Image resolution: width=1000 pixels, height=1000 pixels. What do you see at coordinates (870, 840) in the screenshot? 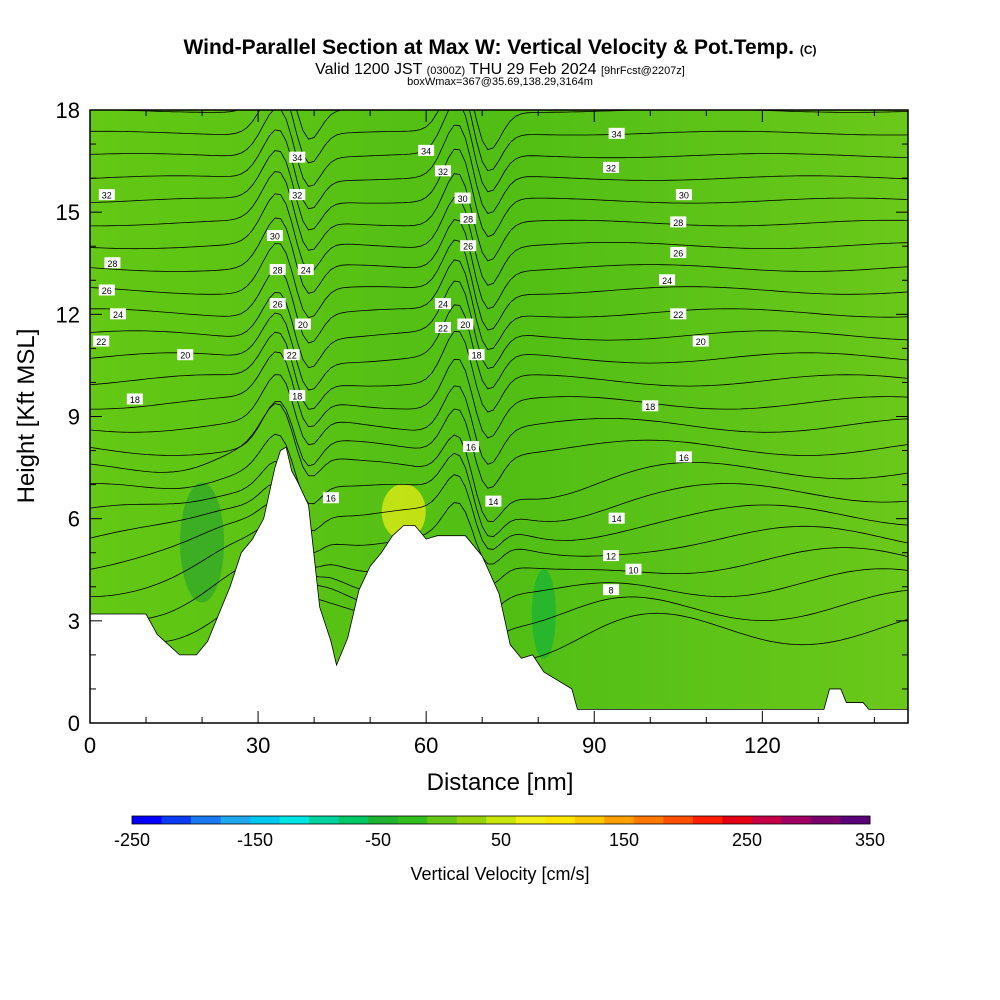
I see `colorbar-tick-label: 350` at bounding box center [870, 840].